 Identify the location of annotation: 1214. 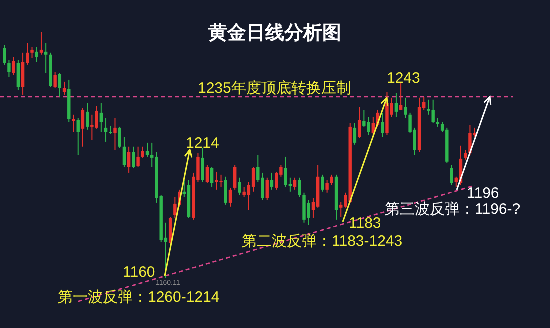
(203, 143).